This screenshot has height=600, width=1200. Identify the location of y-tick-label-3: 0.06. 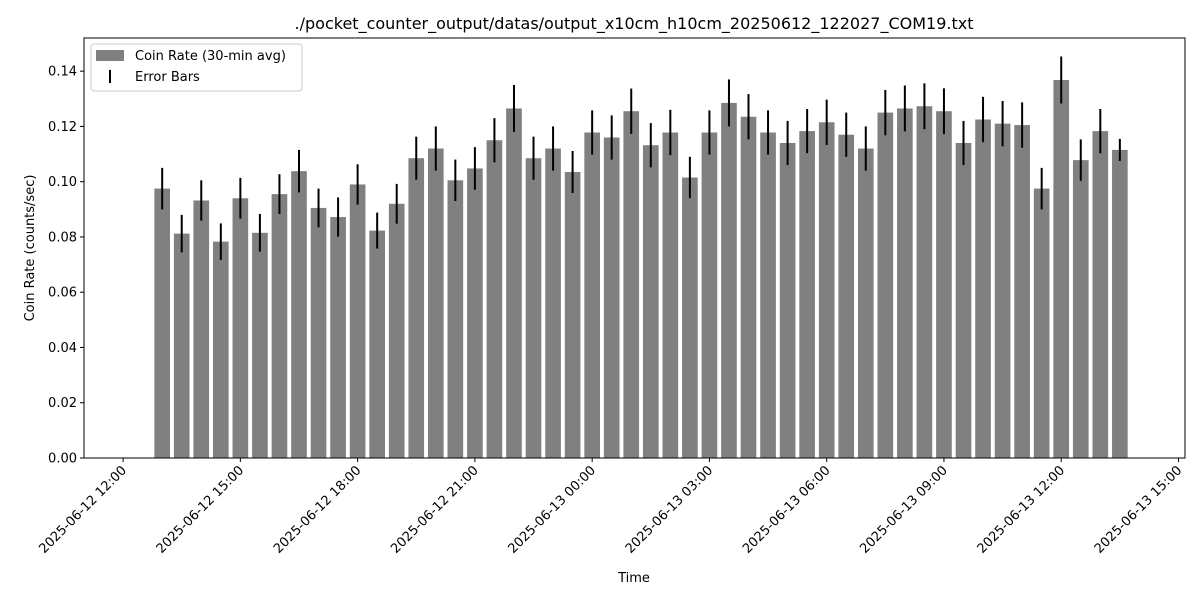
(62, 293).